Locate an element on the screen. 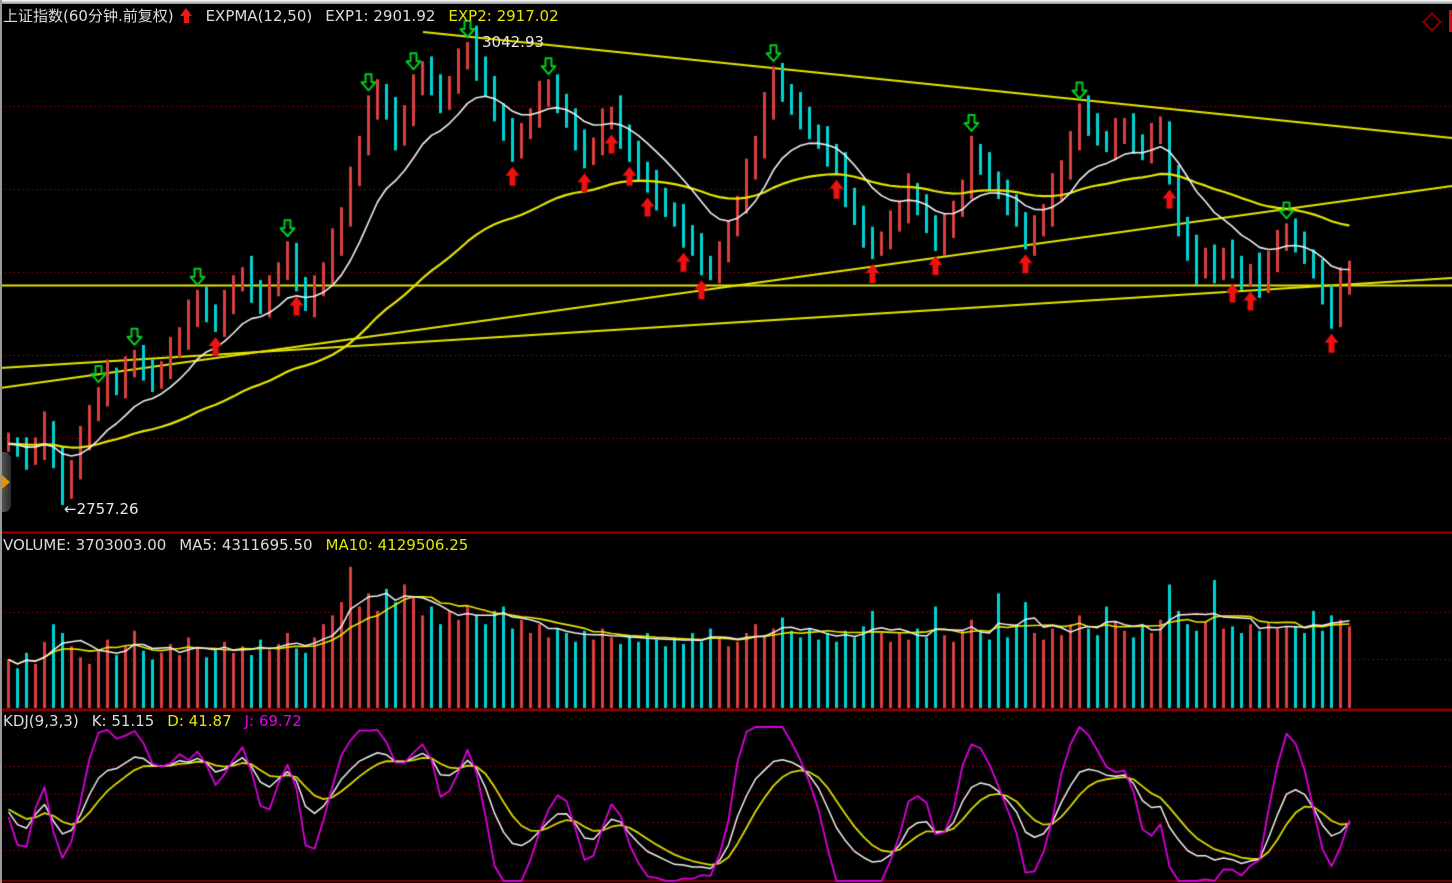  window-left-border is located at coordinates (1, 441).